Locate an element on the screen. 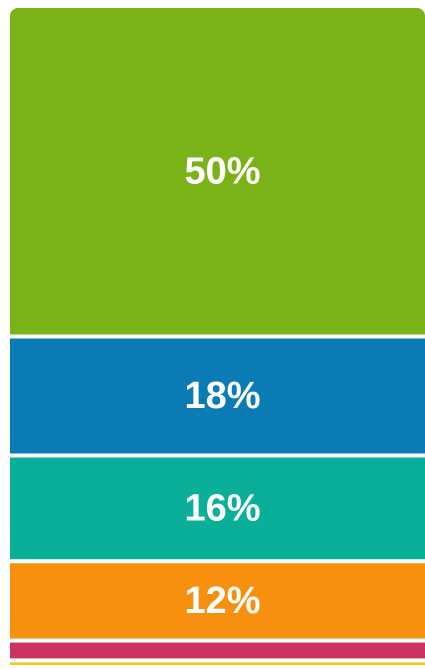 The width and height of the screenshot is (425, 669). value-label: 18% is located at coordinates (222, 396).